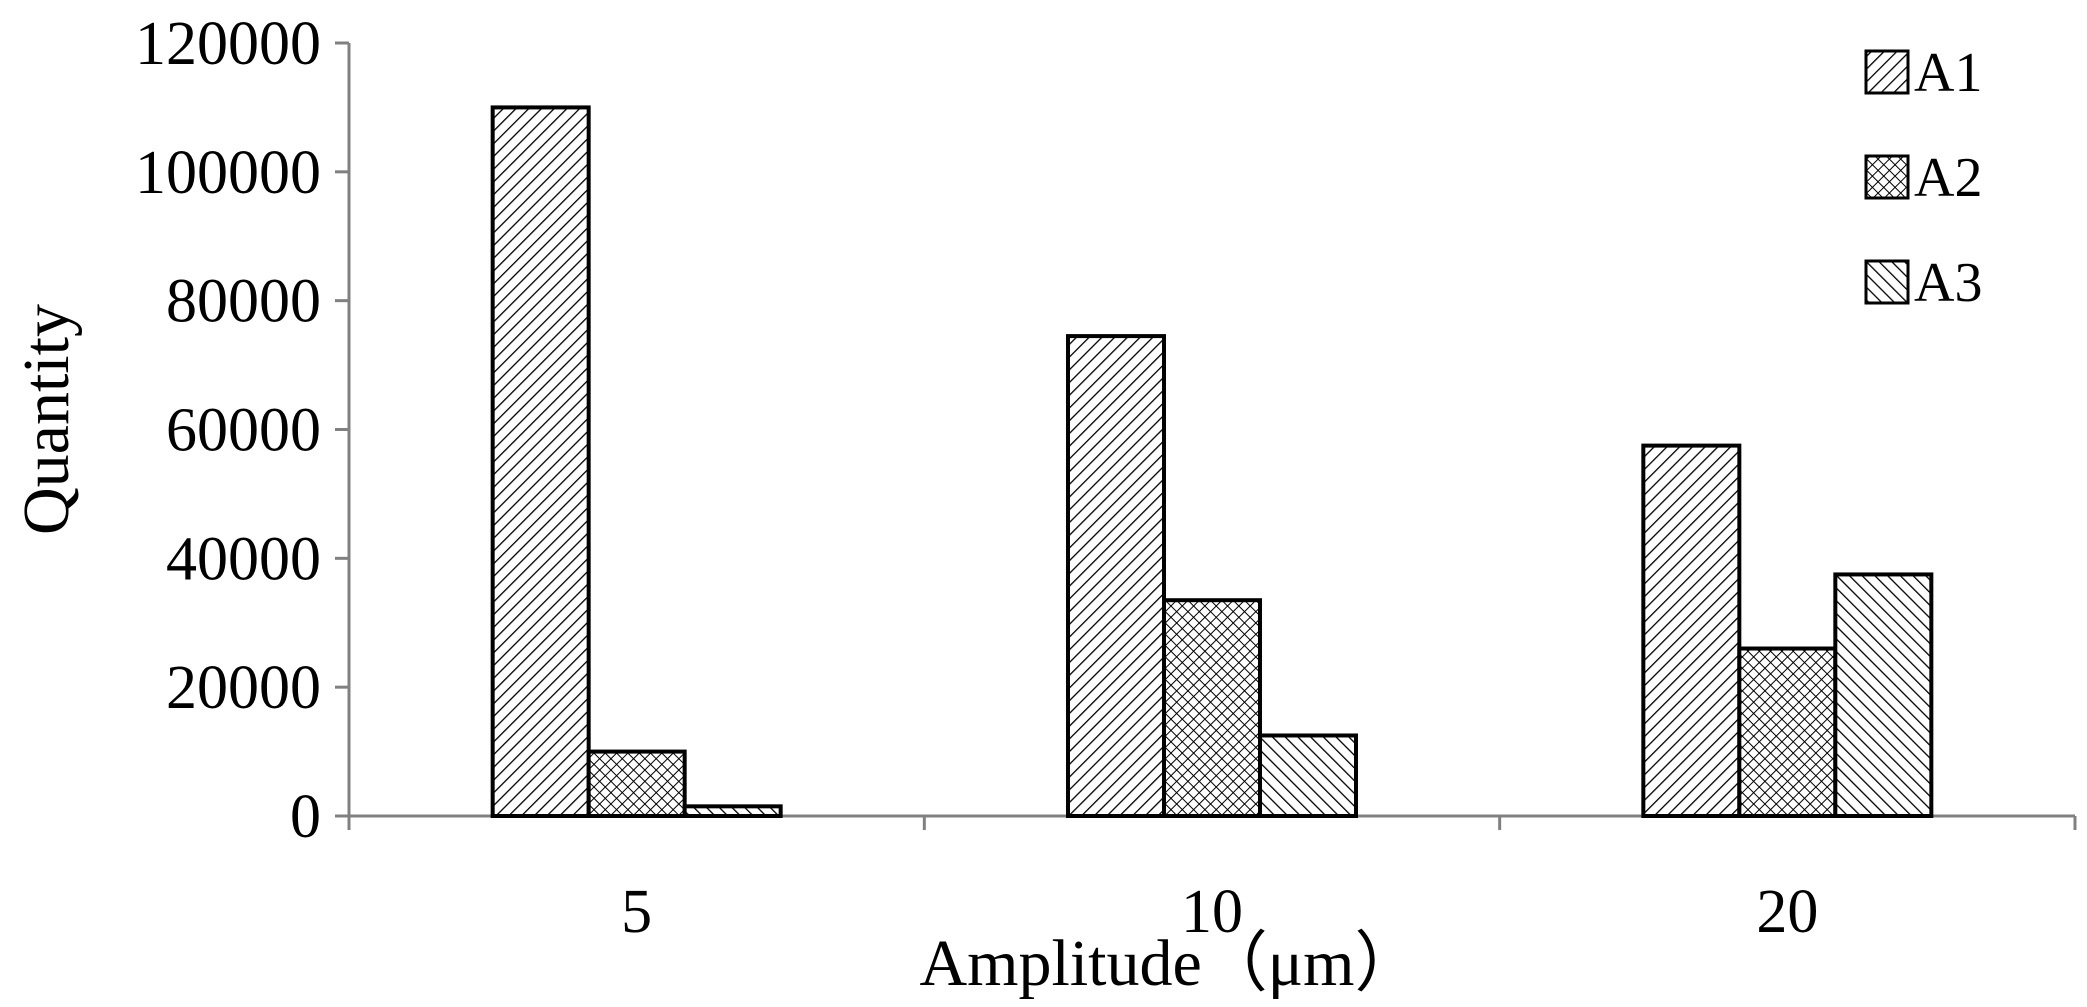  Describe the element at coordinates (305, 817) in the screenshot. I see `y-tick-label: 0` at that location.